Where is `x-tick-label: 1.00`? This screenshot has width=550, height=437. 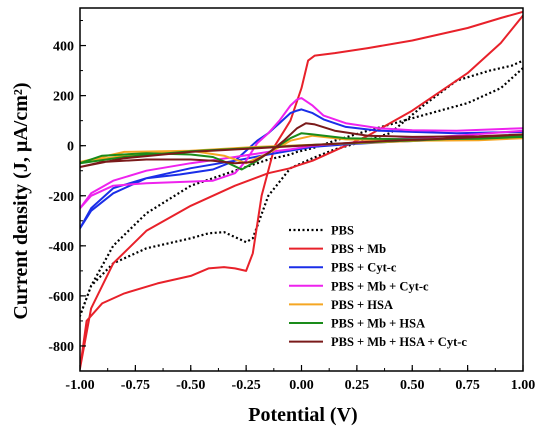 x-tick-label: 1.00 is located at coordinates (523, 385).